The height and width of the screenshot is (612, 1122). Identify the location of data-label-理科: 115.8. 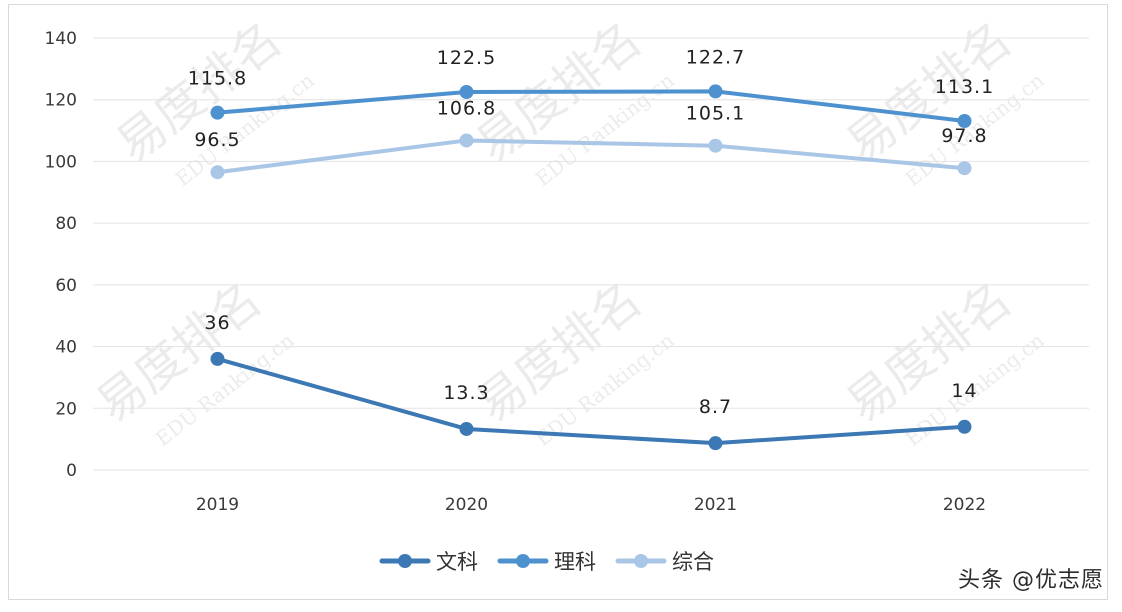
(217, 79).